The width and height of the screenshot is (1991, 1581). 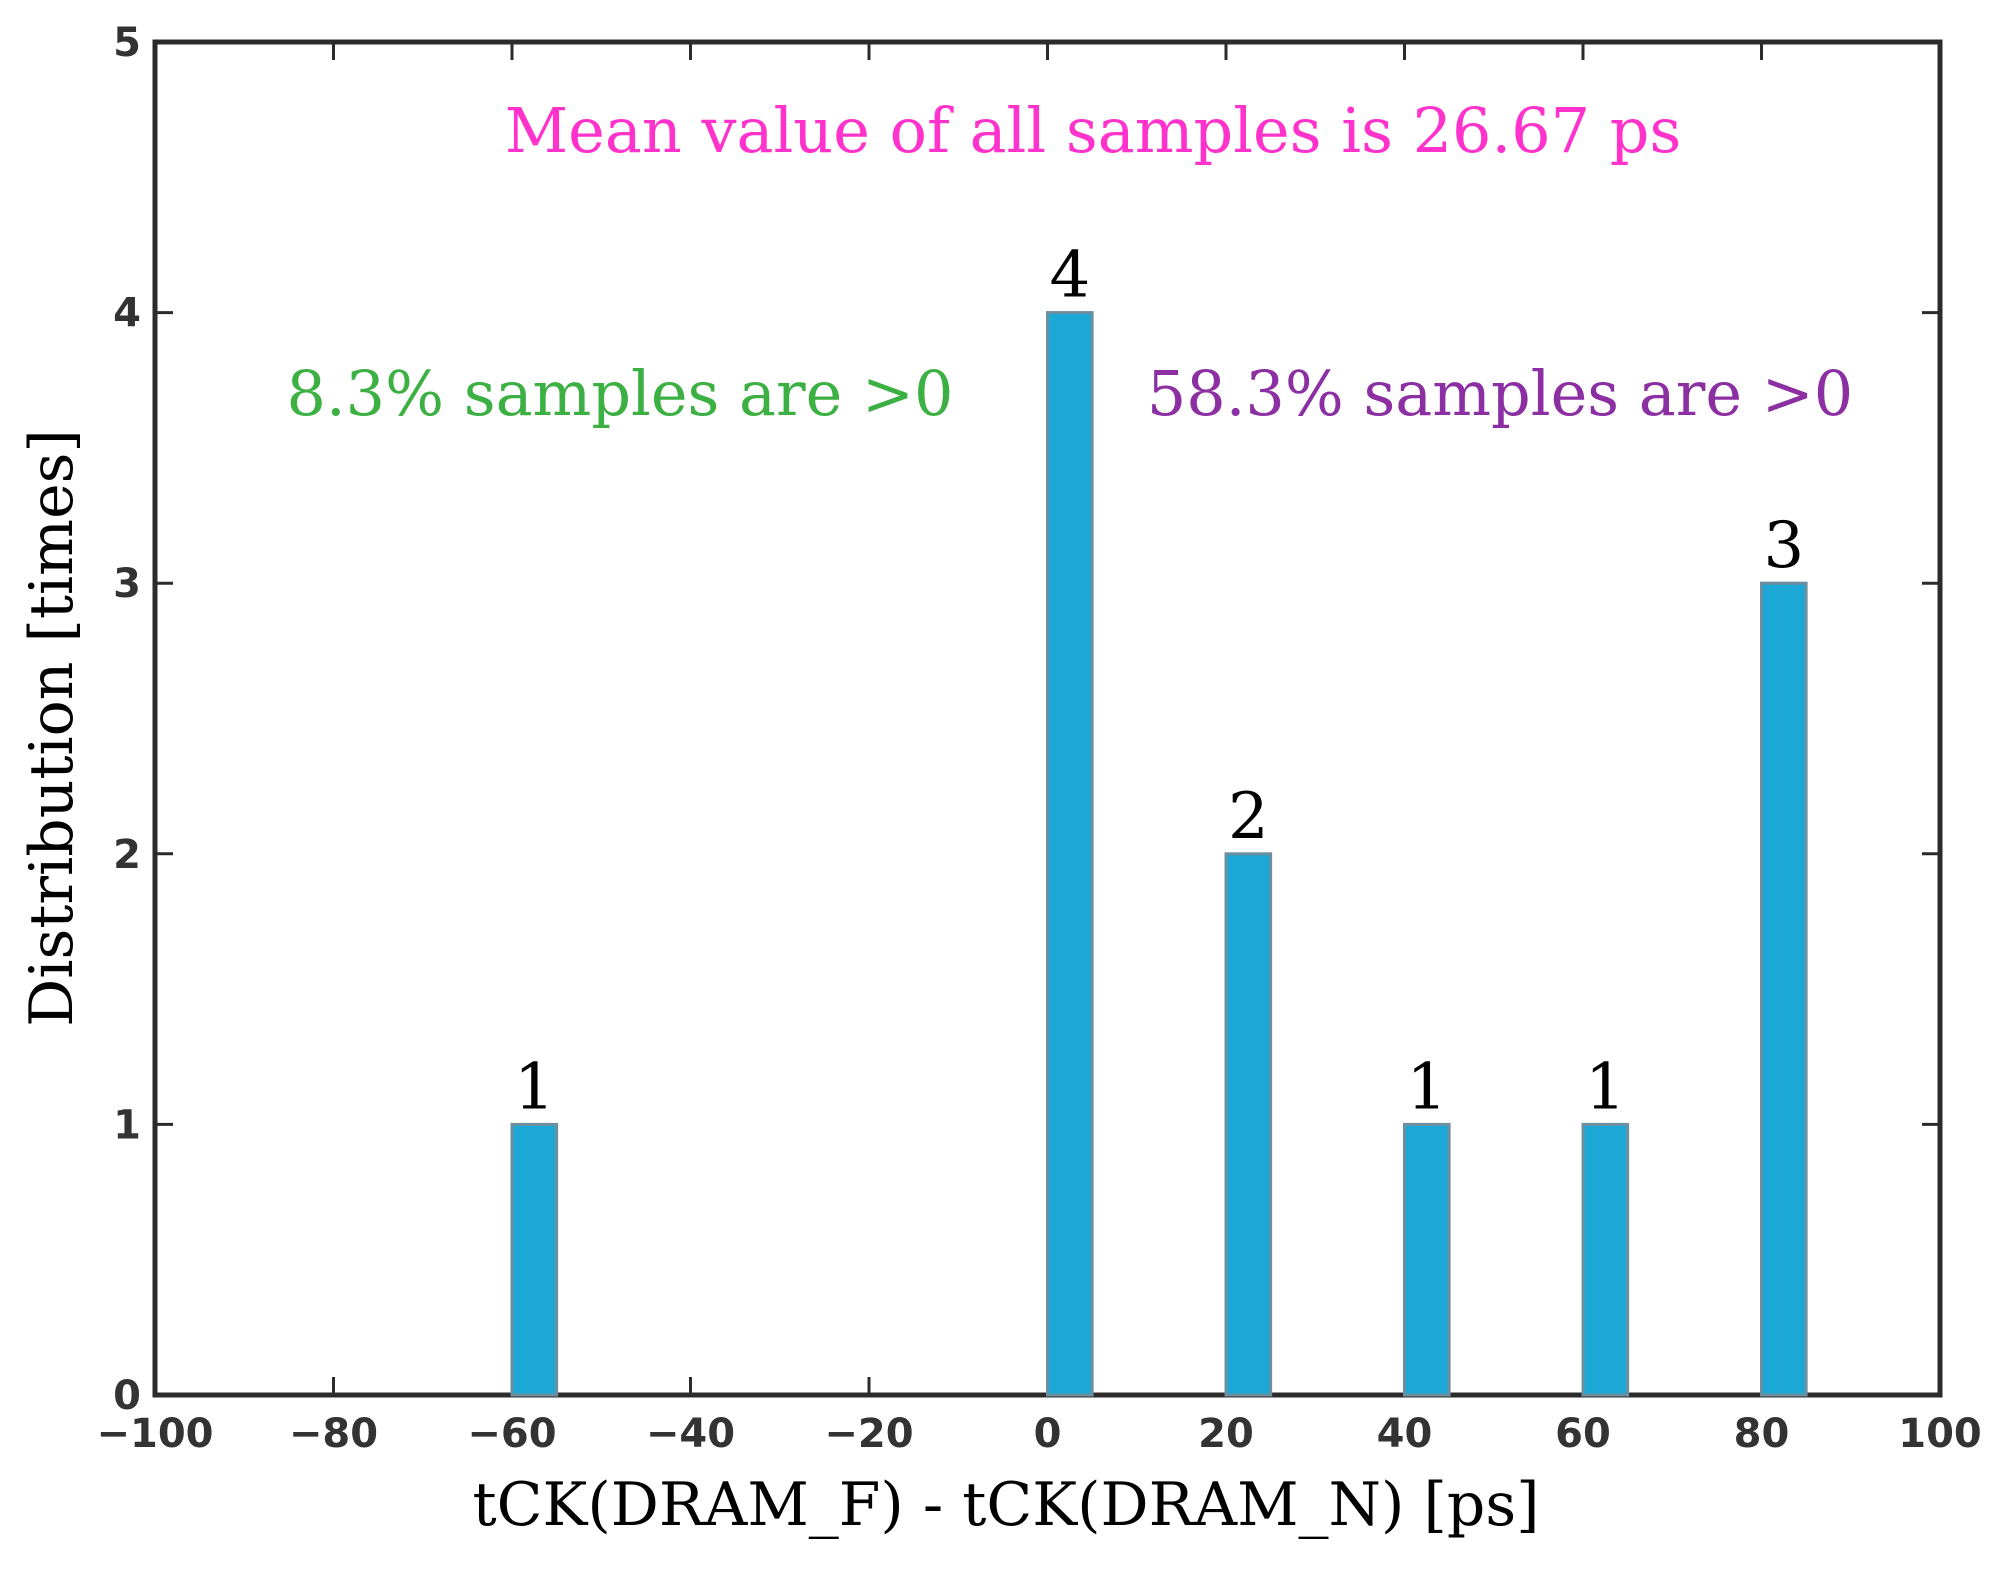 What do you see at coordinates (127, 719) in the screenshot?
I see `y-tick-labels: 0 1 2 3 4 5` at bounding box center [127, 719].